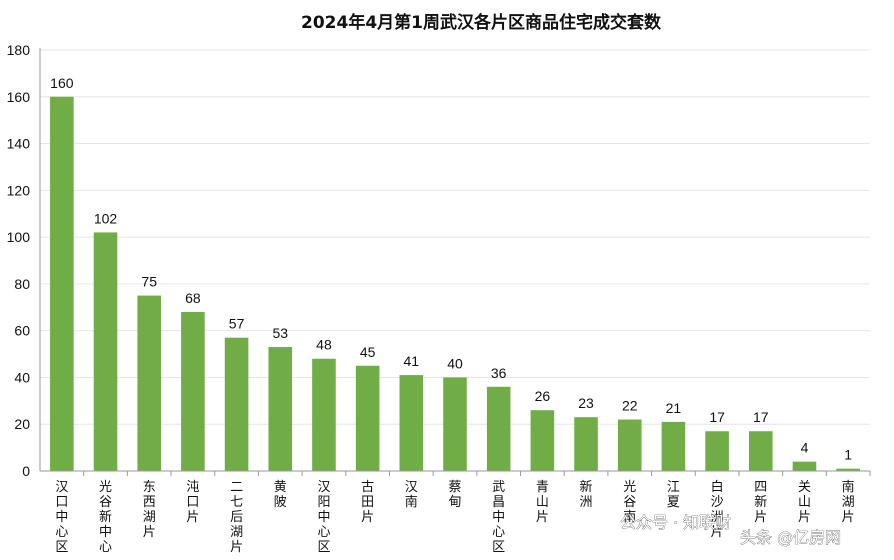 This screenshot has width=894, height=560. What do you see at coordinates (805, 448) in the screenshot?
I see `data-label: 4` at bounding box center [805, 448].